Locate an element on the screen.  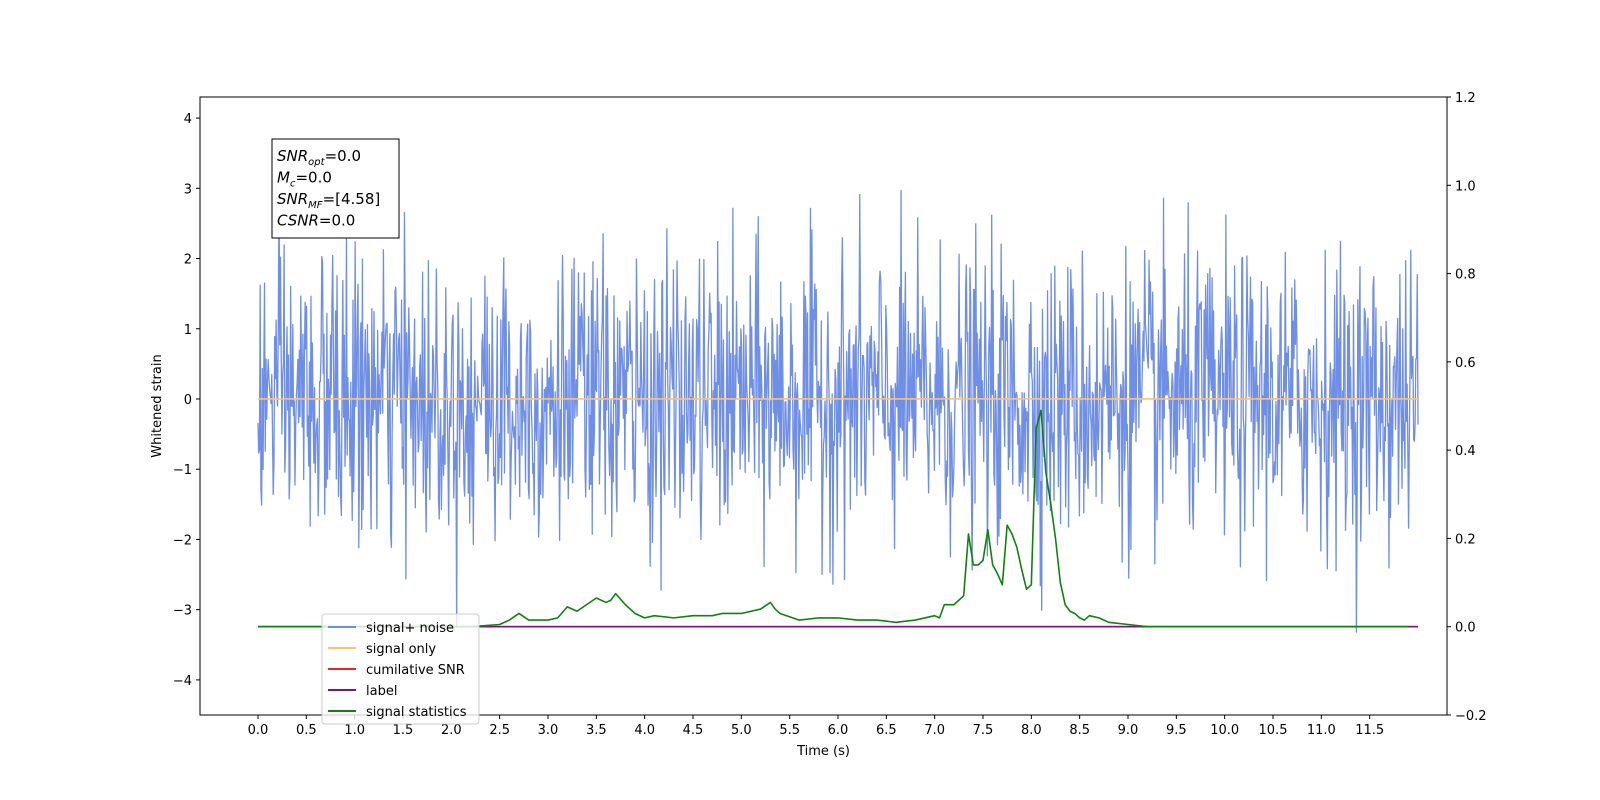
y-tick-label: −4 is located at coordinates (182, 681).